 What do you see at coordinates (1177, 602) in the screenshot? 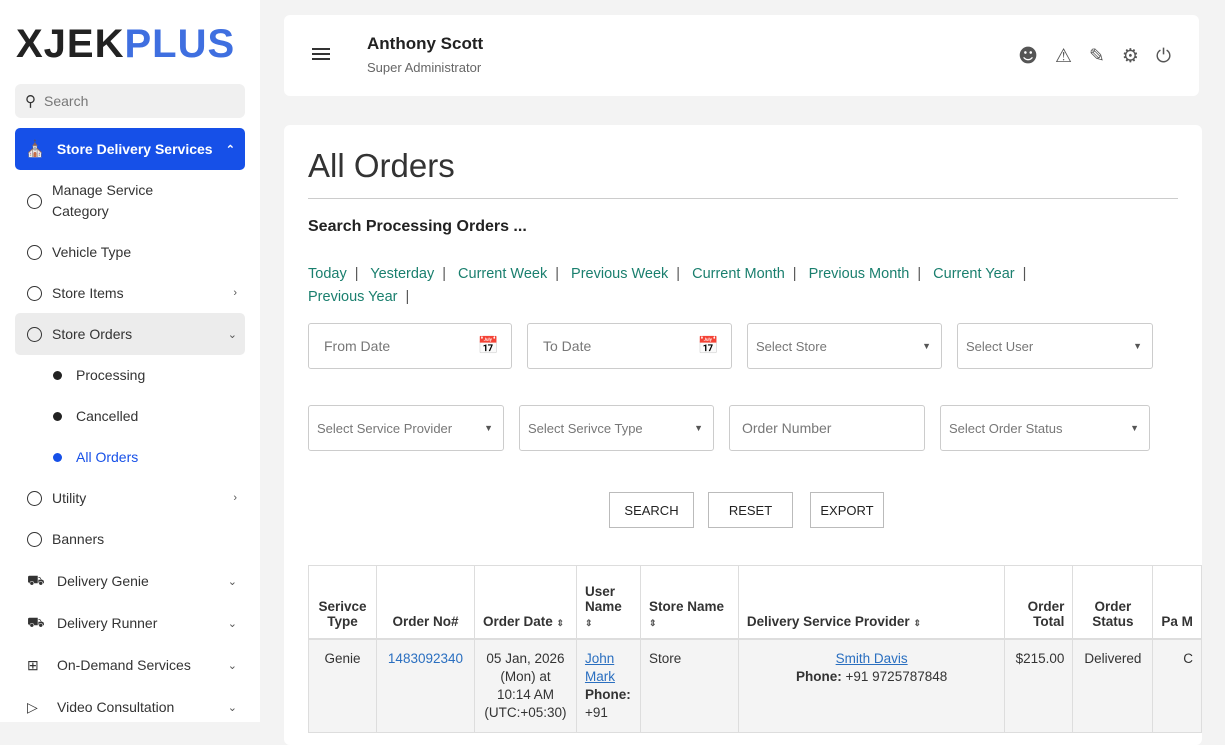
I see `col-payment: Pa M` at bounding box center [1177, 602].